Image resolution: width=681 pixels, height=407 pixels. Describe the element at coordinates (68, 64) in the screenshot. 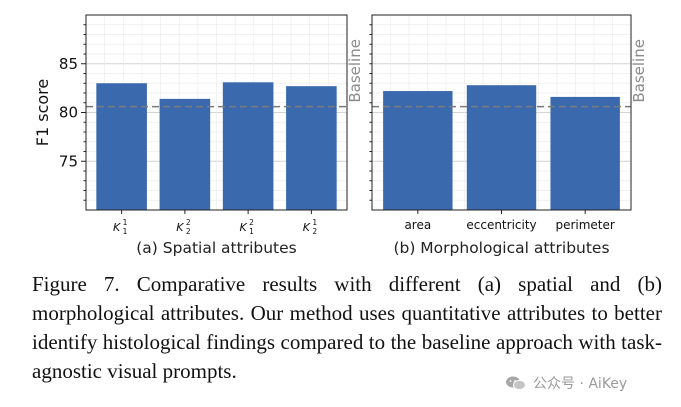

I see `y-tick-label: 85` at that location.